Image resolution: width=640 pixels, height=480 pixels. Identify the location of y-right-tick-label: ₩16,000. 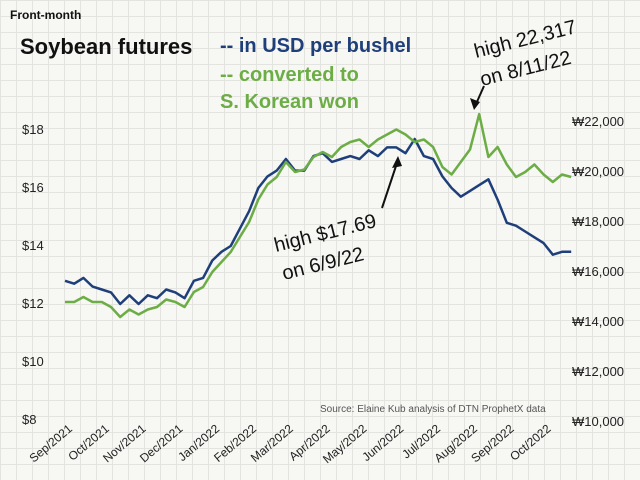
(598, 271).